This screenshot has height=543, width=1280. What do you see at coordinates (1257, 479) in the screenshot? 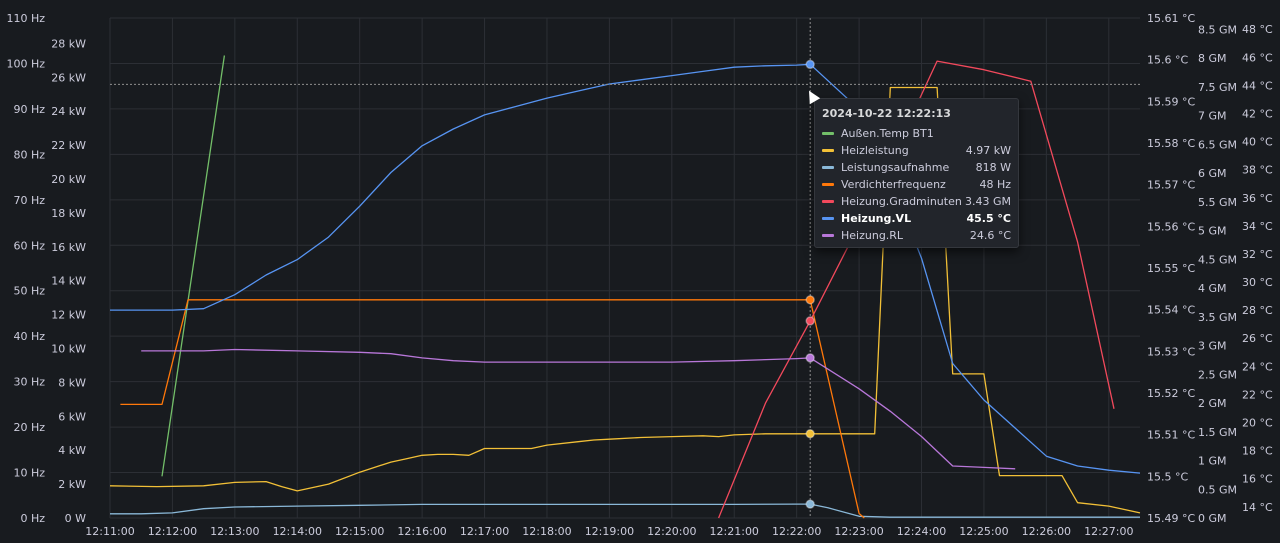
I see `y-tick-label-c_big: 16 °C` at bounding box center [1257, 479].